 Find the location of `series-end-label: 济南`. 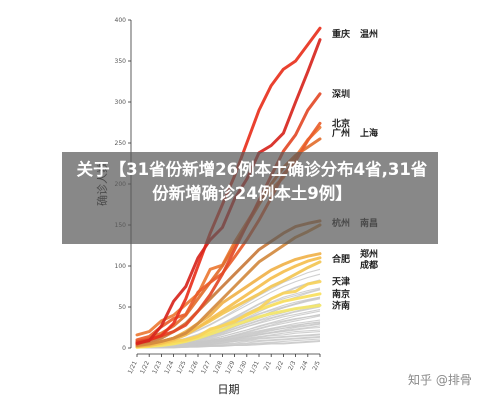

series-end-label: 济南 is located at coordinates (341, 305).